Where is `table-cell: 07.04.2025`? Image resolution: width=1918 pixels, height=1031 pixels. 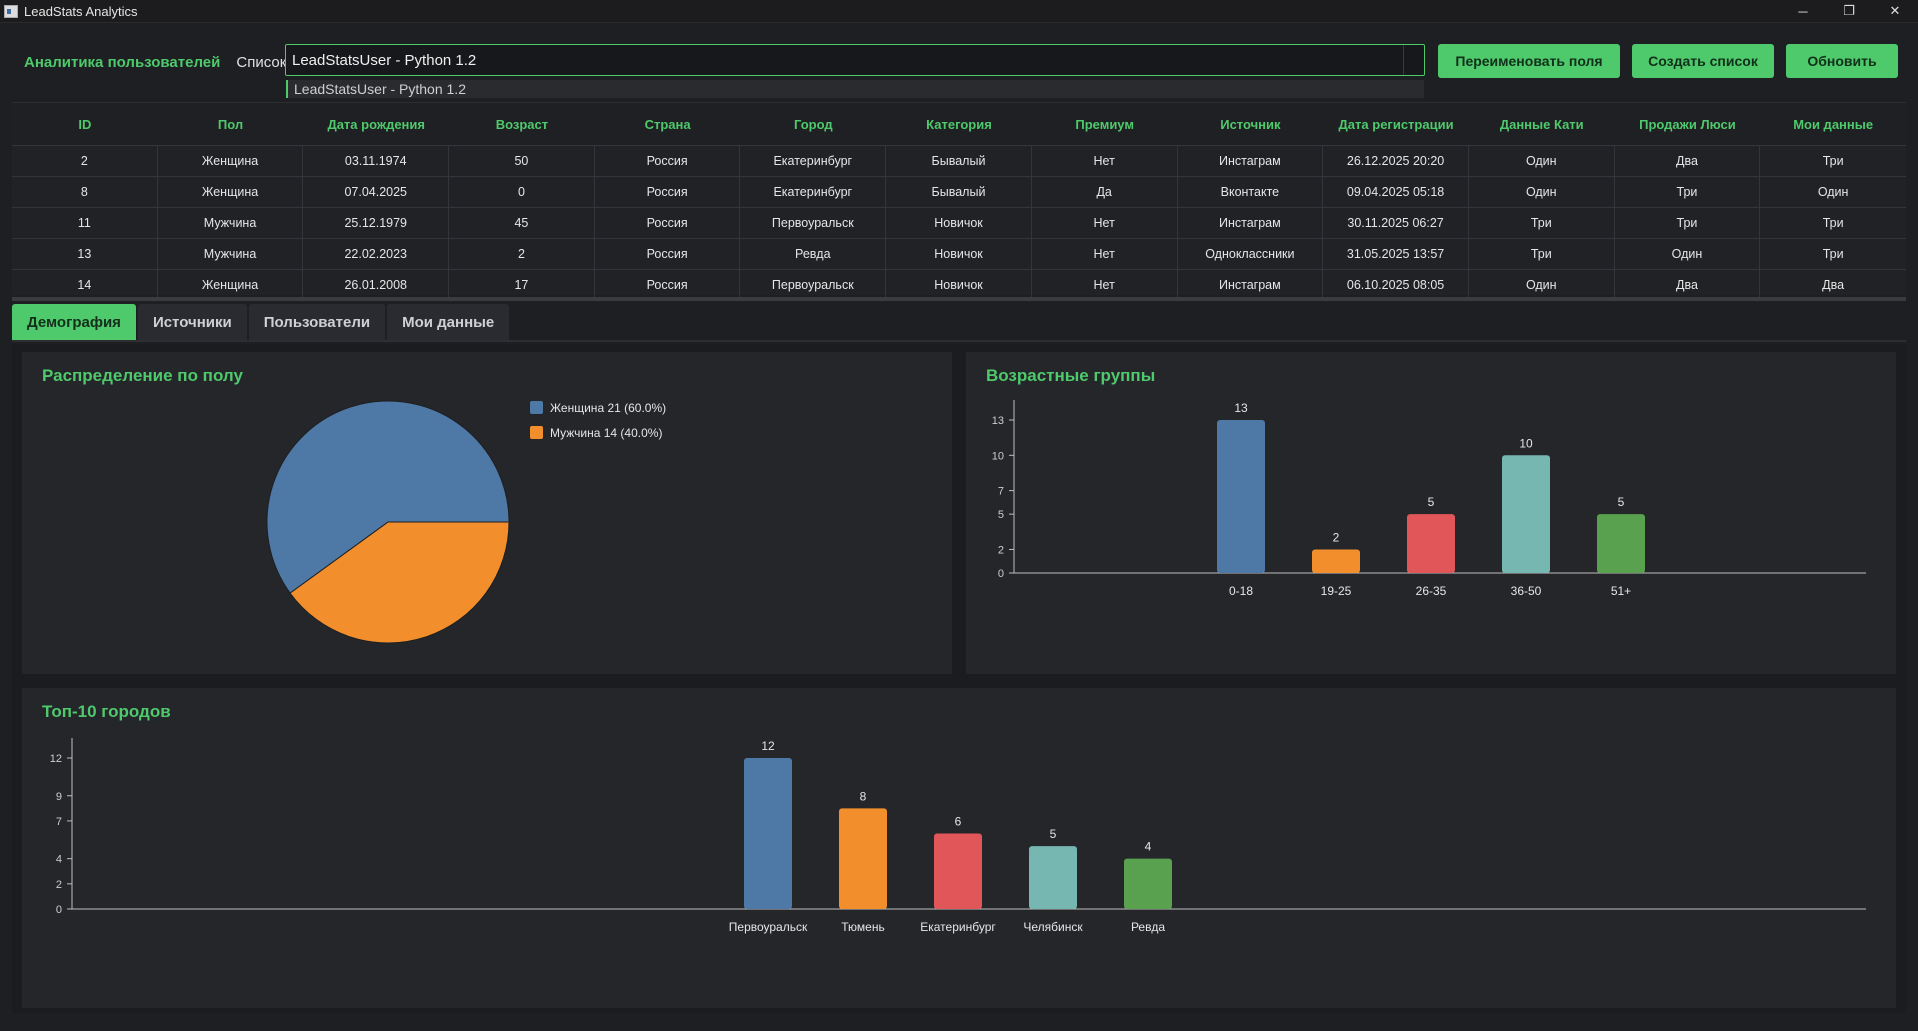 table-cell: 07.04.2025 is located at coordinates (376, 192).